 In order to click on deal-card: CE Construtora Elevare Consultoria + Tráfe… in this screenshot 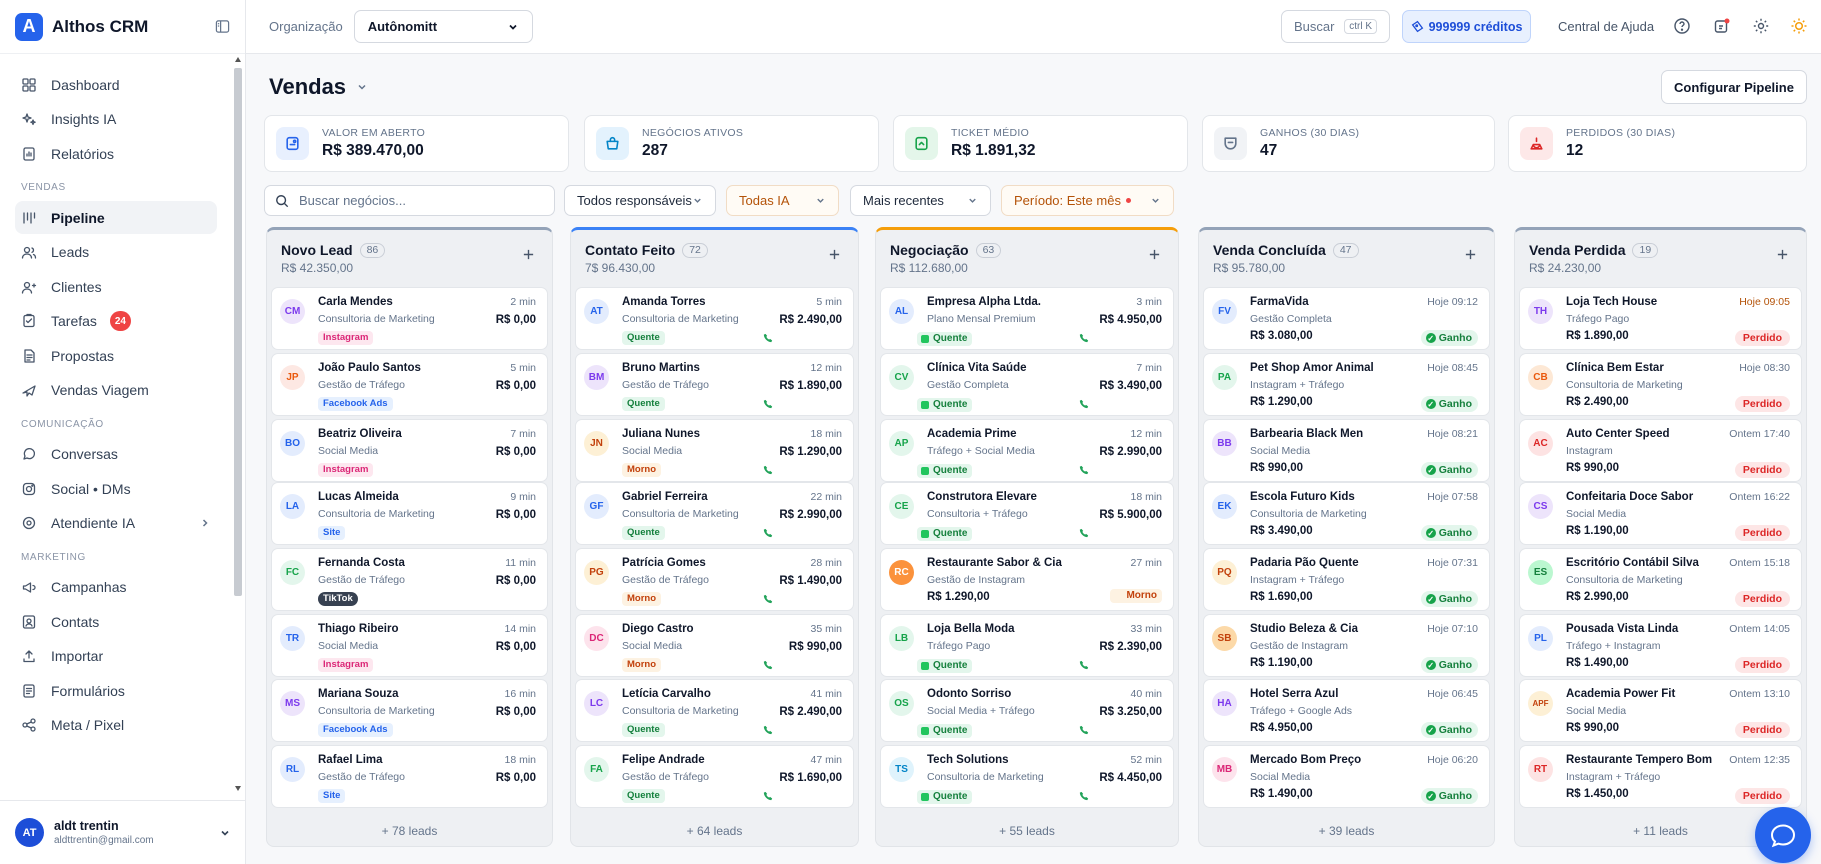, I will do `click(1027, 513)`.